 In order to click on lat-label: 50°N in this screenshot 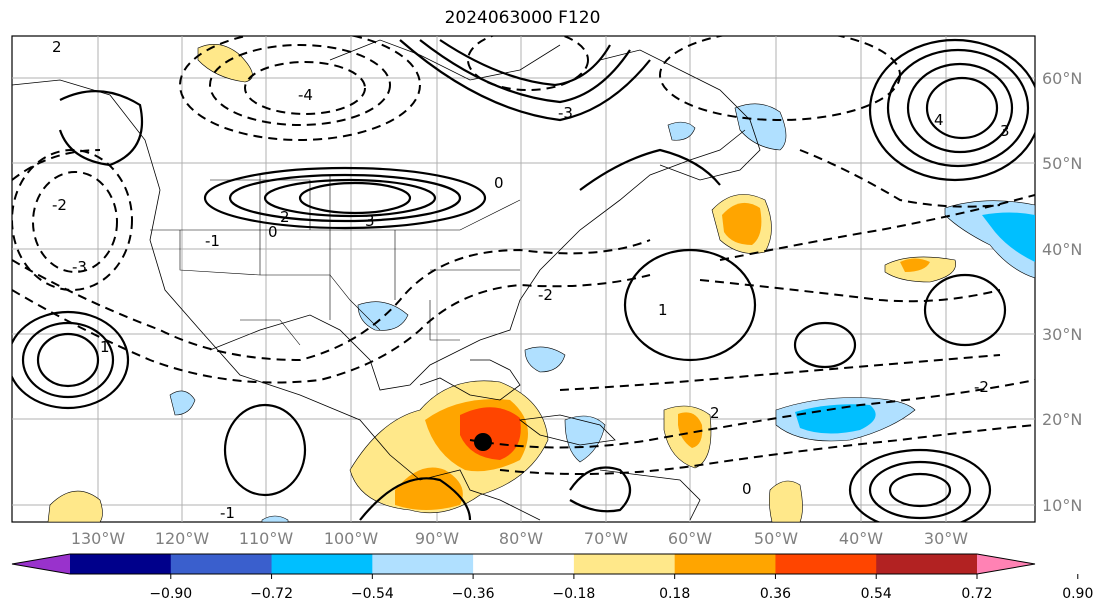, I will do `click(1062, 163)`.